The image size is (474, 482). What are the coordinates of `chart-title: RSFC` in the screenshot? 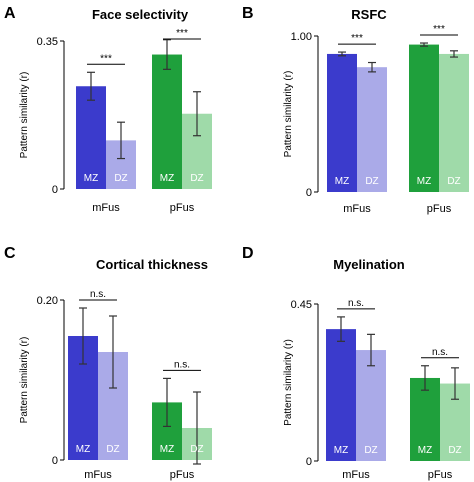 It's located at (369, 14).